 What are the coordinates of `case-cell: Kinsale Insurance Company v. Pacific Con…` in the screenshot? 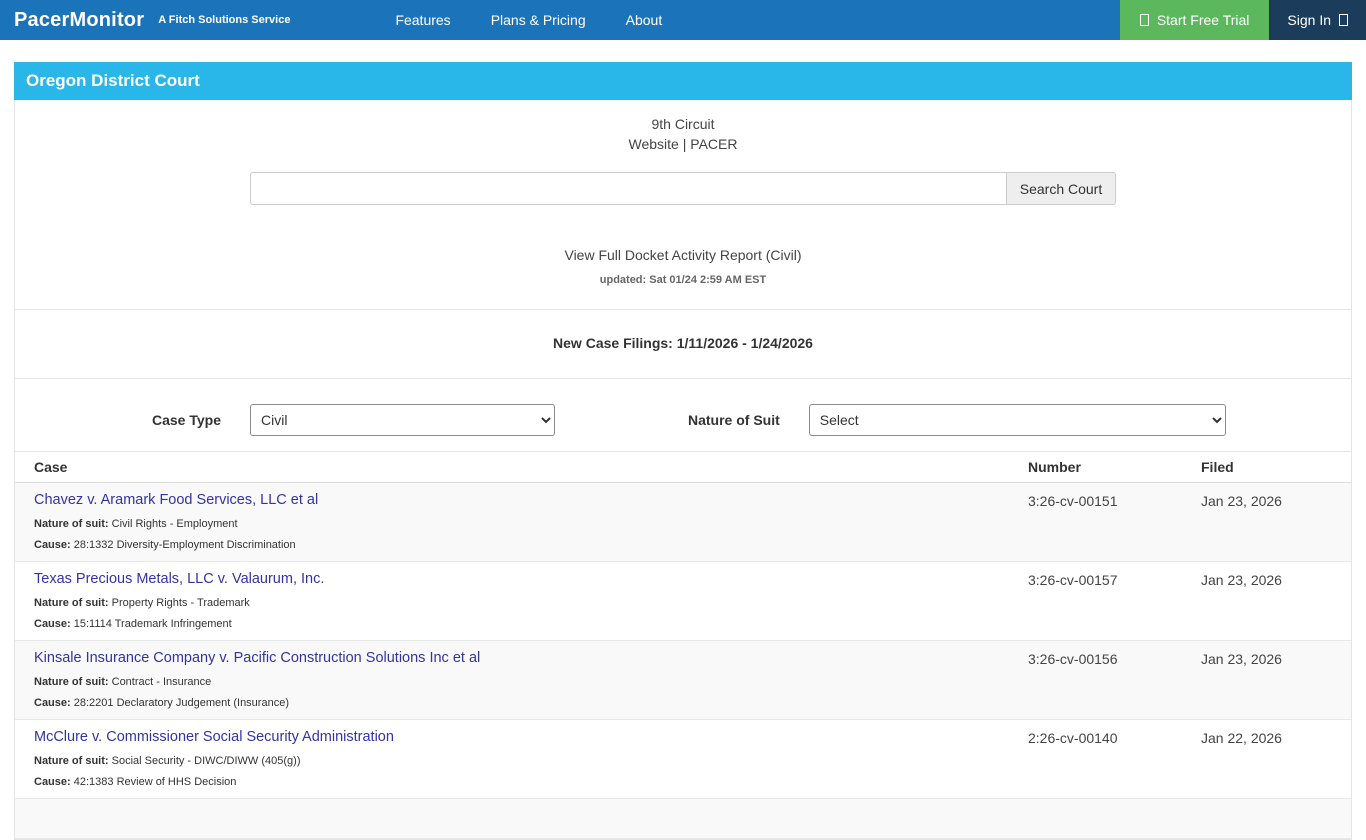 It's located at (521, 679).